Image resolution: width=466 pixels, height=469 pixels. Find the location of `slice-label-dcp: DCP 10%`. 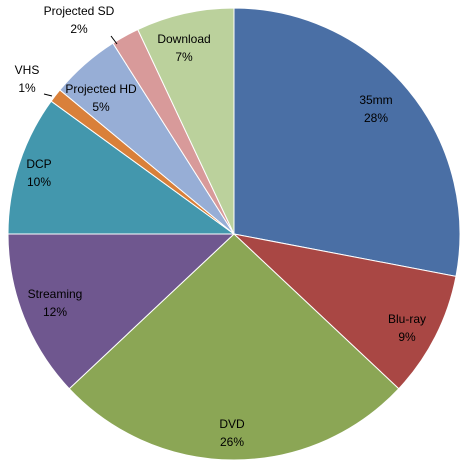

slice-label-dcp: DCP 10% is located at coordinates (38, 173).